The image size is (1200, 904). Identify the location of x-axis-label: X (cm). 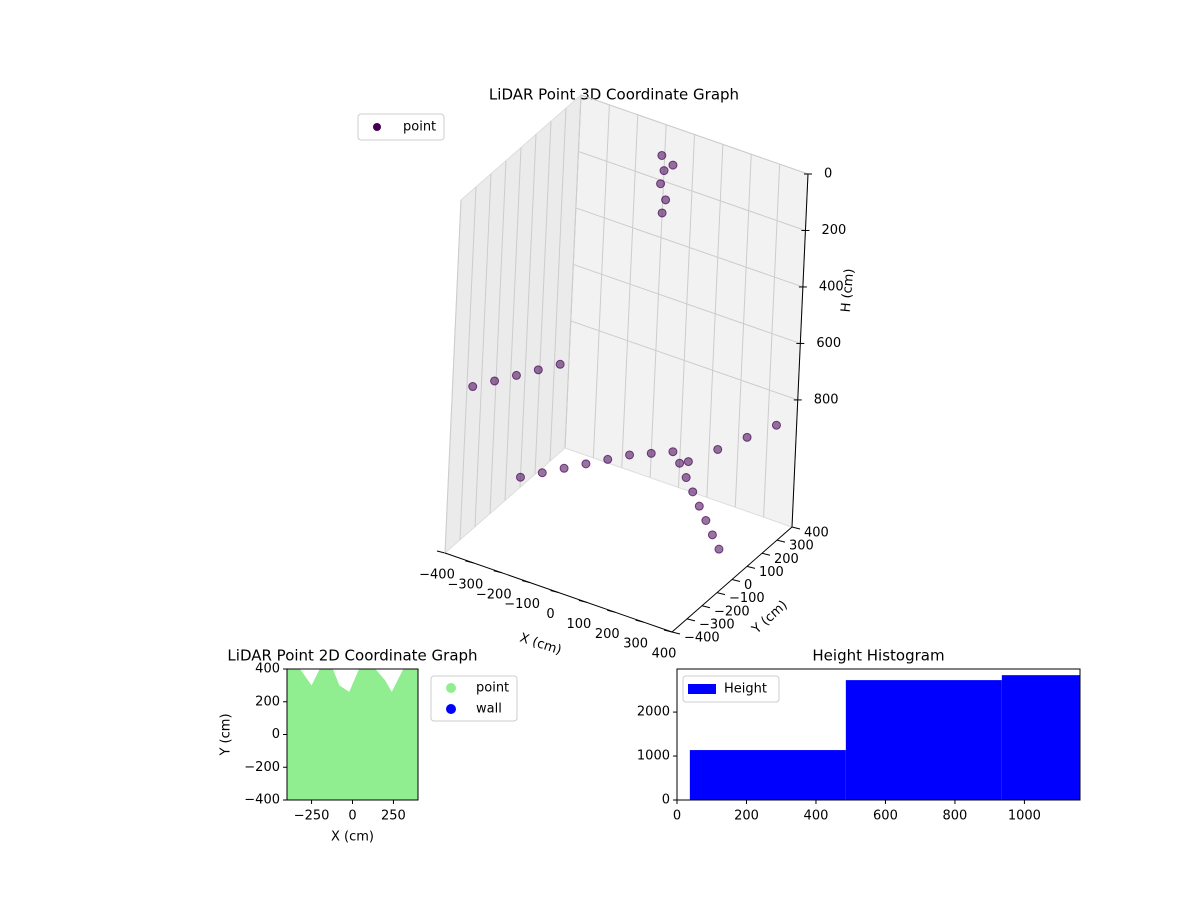
(352, 837).